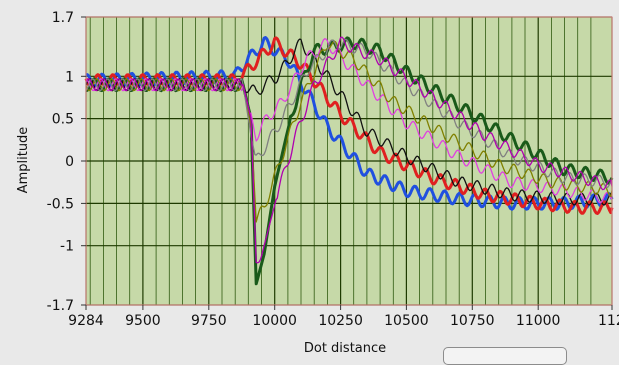 Image resolution: width=619 pixels, height=365 pixels. What do you see at coordinates (60, 204) in the screenshot?
I see `y-tick-label: -0.5` at bounding box center [60, 204].